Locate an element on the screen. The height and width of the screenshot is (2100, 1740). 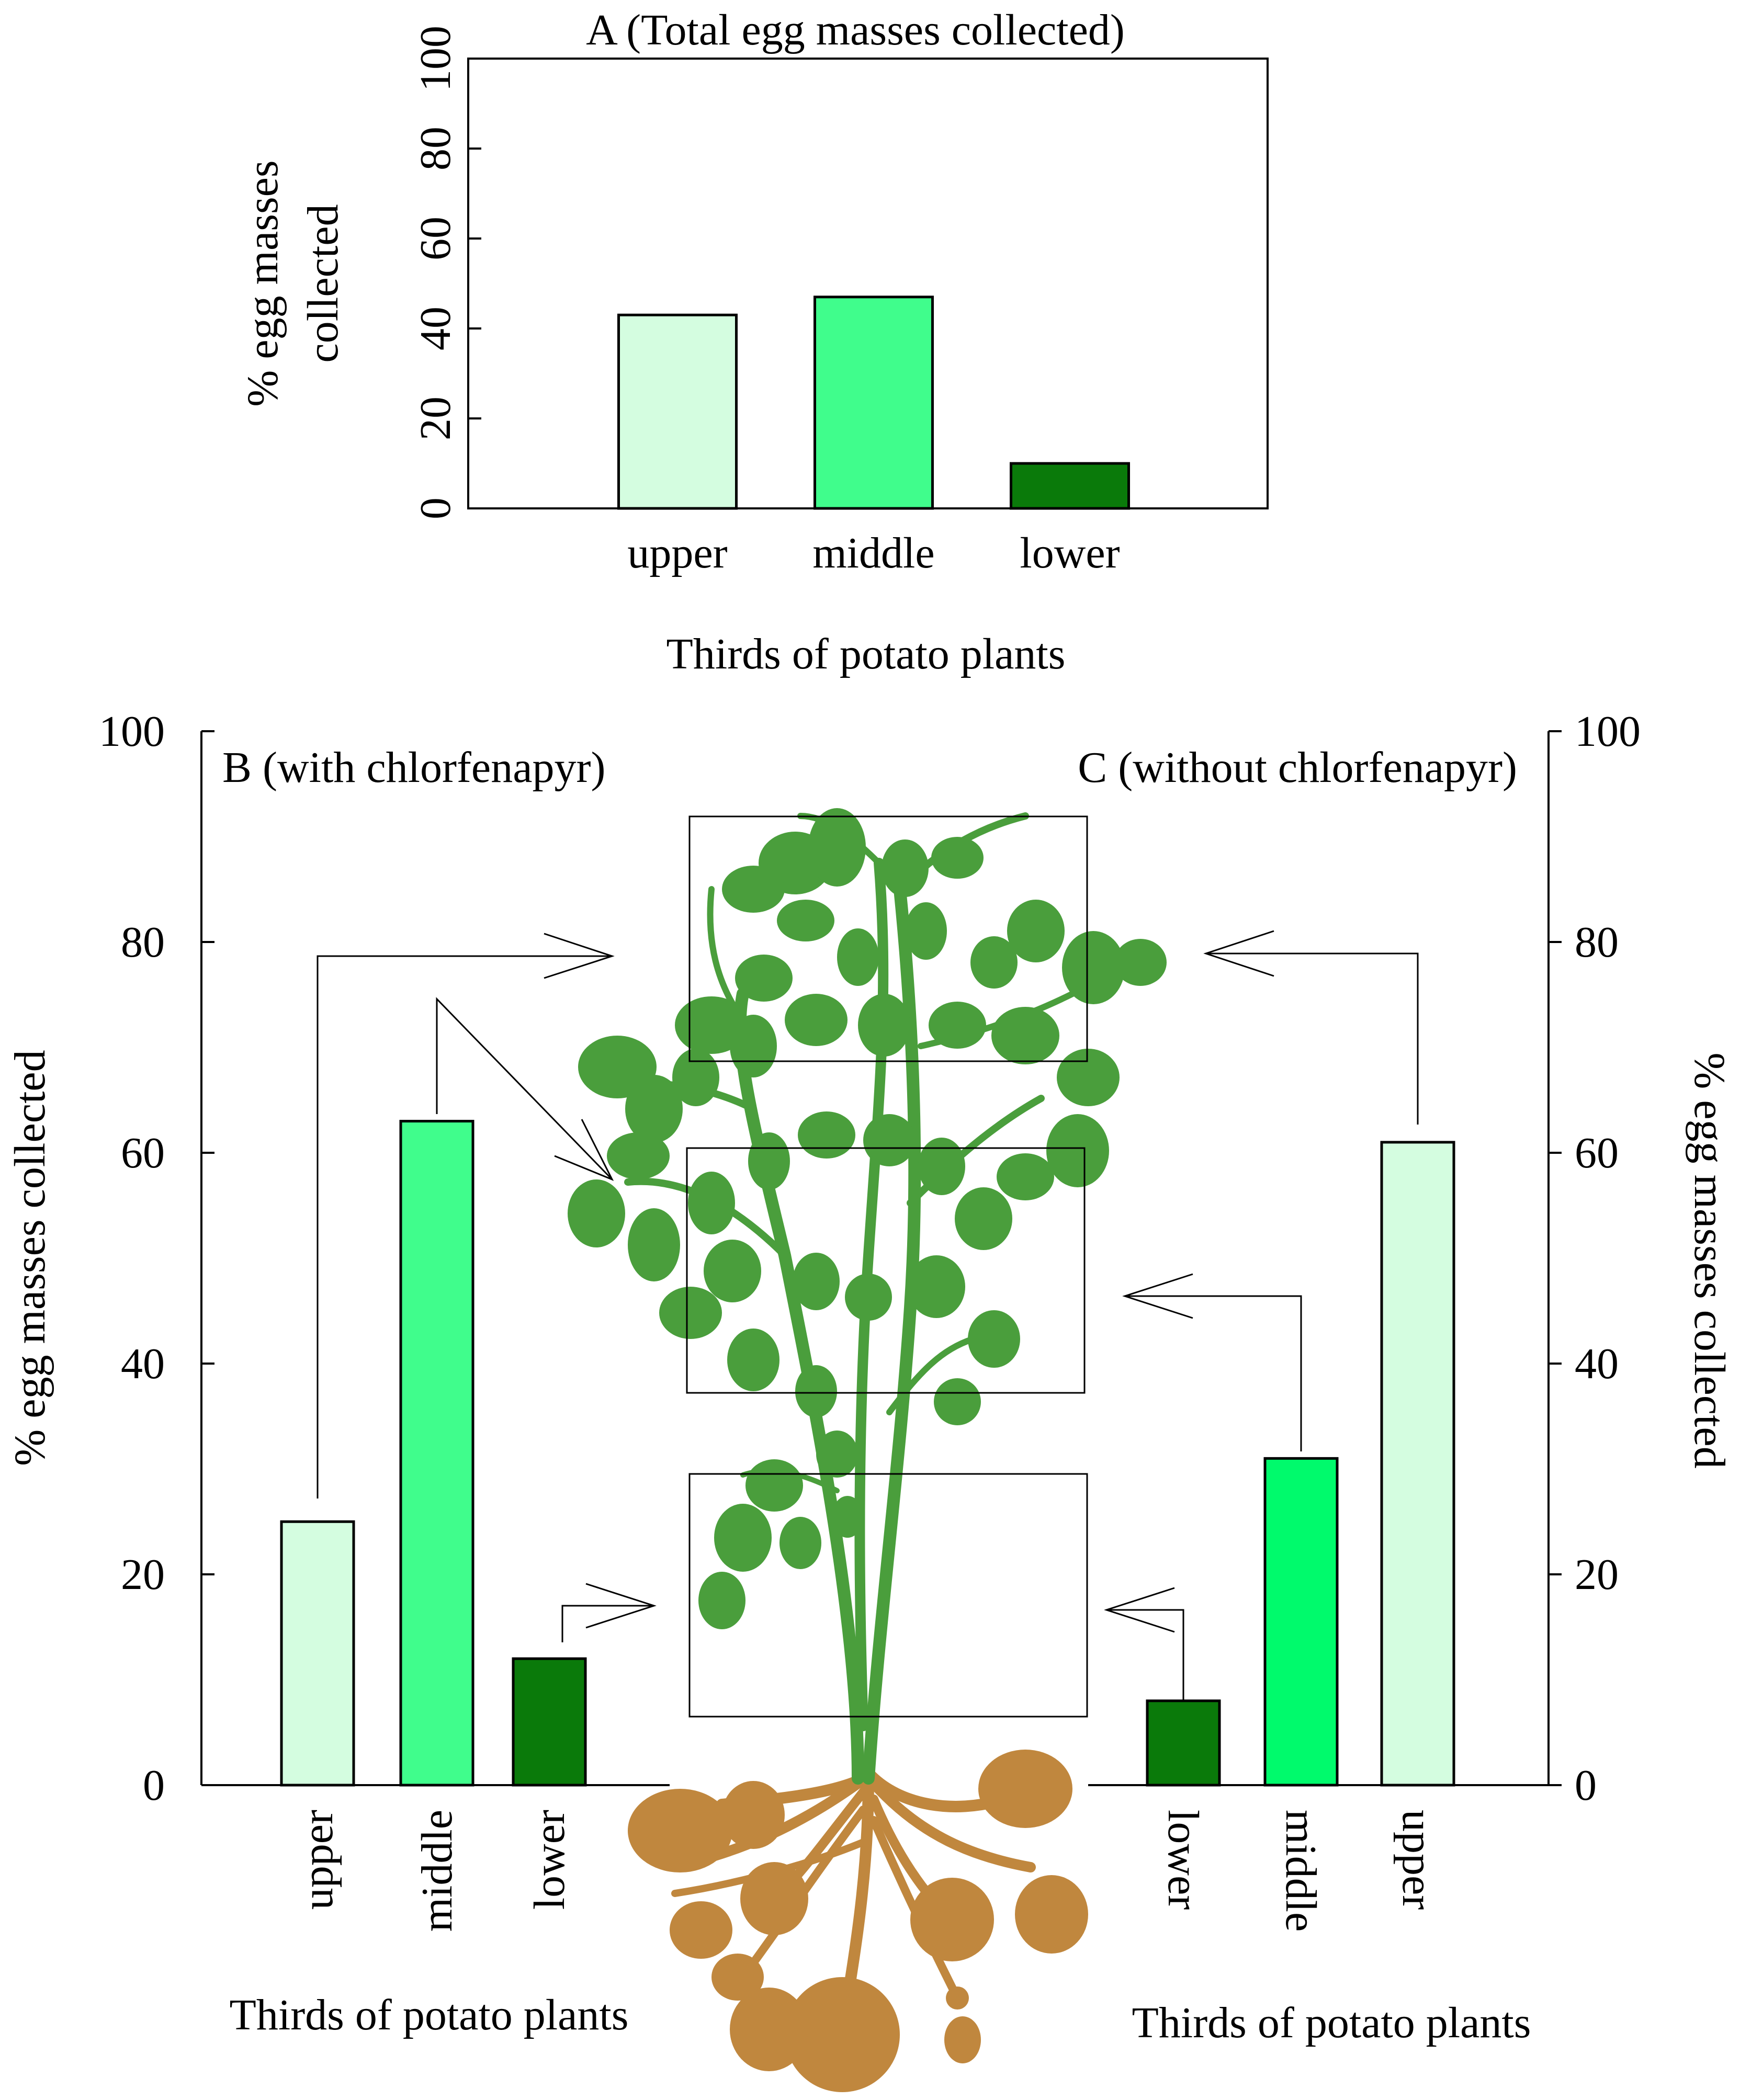
panel-a-y-label-line-1: % egg masses is located at coordinates (263, 283).